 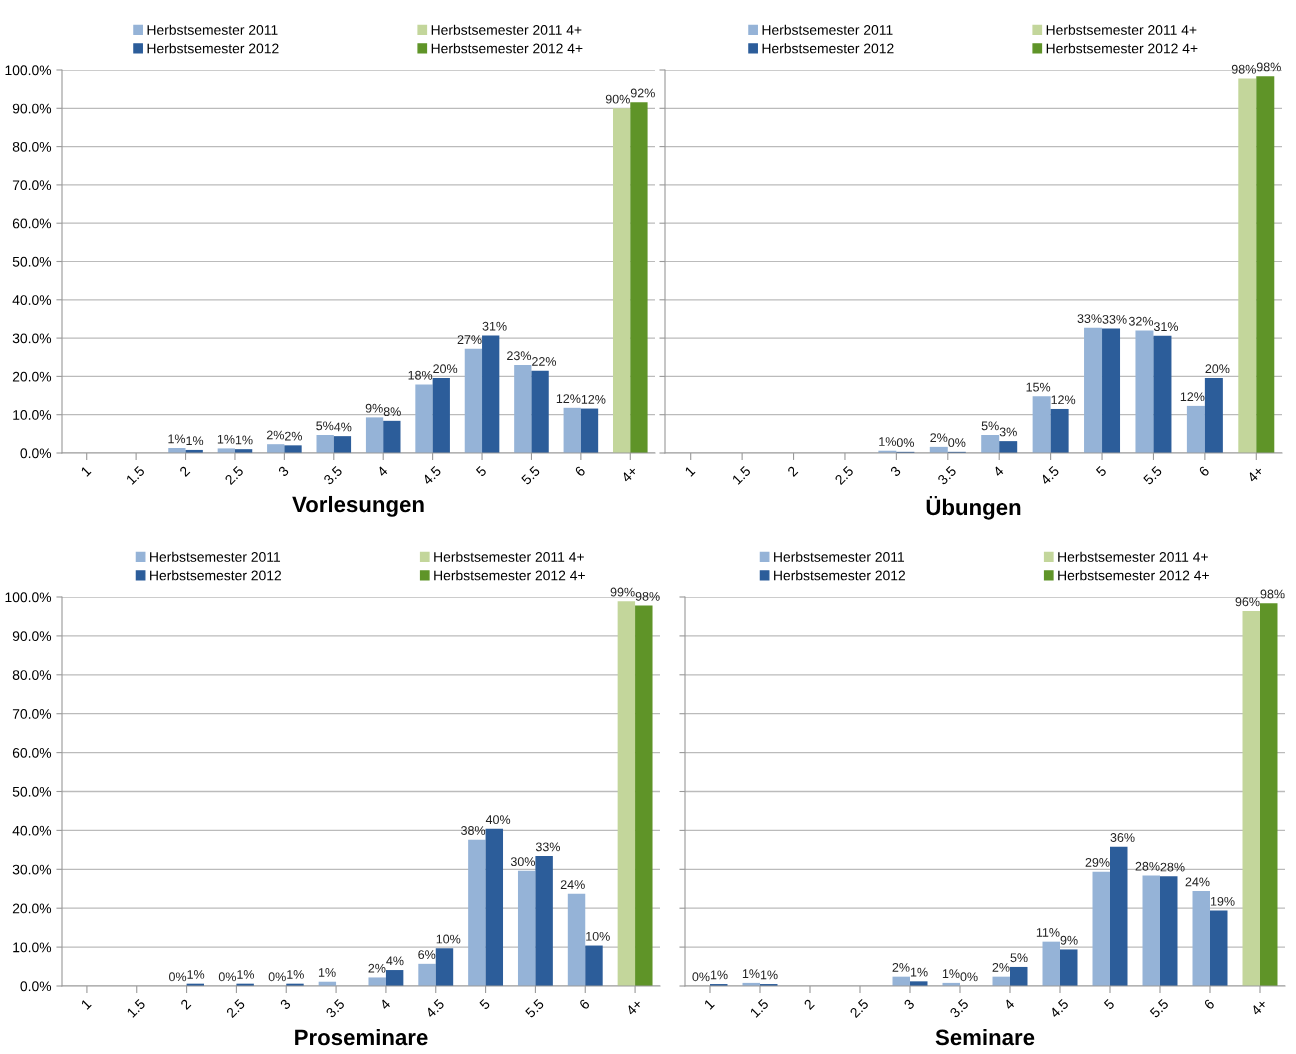 What do you see at coordinates (469, 340) in the screenshot?
I see `data-label: 27%` at bounding box center [469, 340].